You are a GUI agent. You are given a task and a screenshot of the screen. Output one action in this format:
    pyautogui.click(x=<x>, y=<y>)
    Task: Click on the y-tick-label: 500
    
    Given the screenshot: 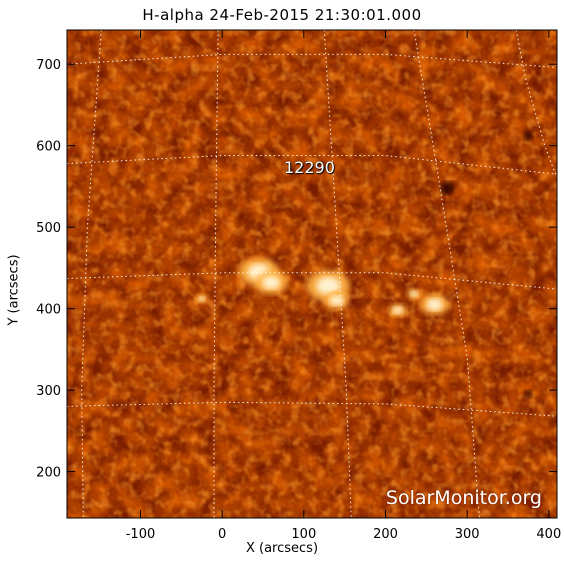 What is the action you would take?
    pyautogui.click(x=48, y=228)
    